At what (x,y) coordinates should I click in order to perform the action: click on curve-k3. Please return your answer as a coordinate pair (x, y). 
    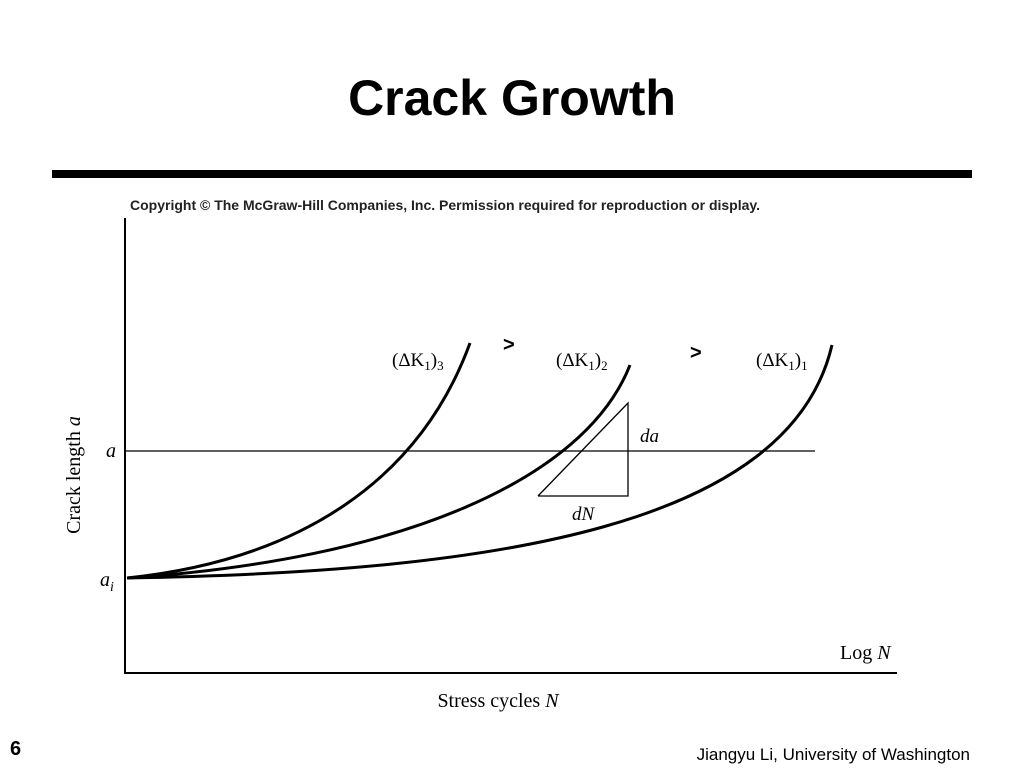
    Looking at the image, I should click on (299, 461).